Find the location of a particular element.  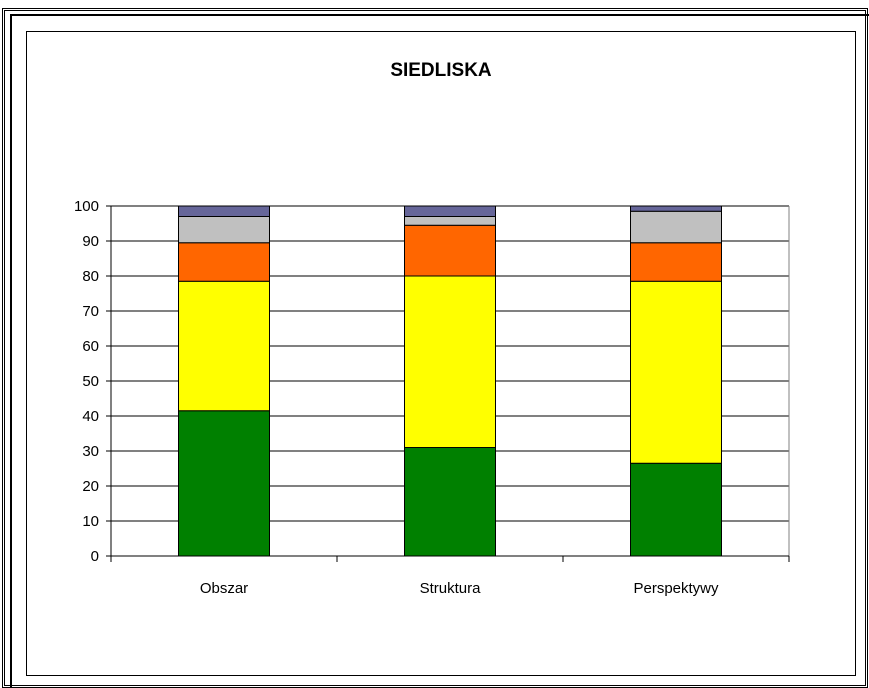

y-tick-label: 0 is located at coordinates (95, 556).